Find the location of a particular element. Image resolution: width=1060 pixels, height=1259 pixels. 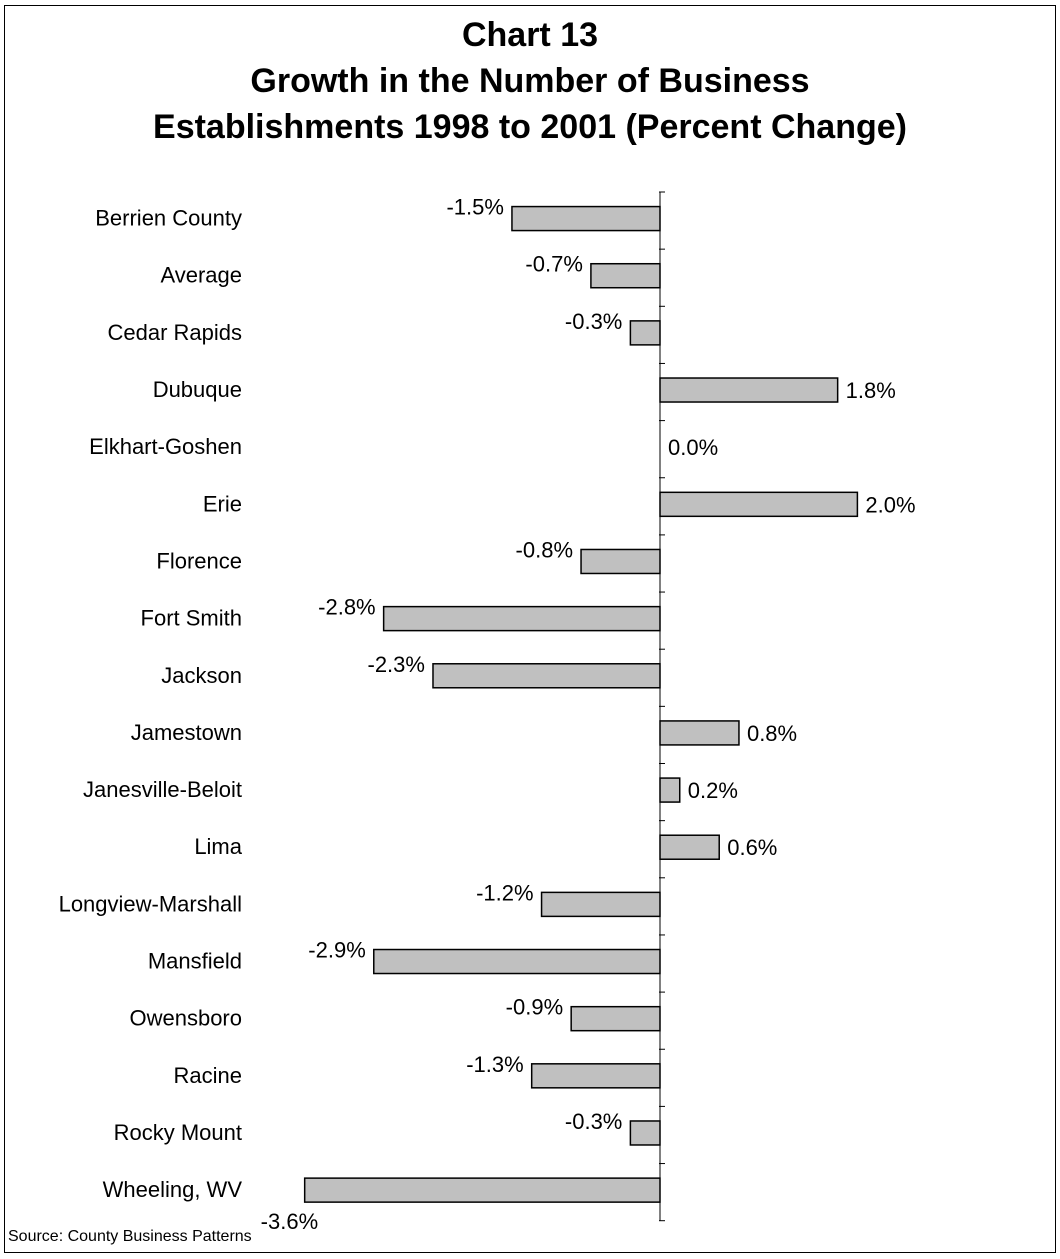

data-label: -2.8% is located at coordinates (346, 607).